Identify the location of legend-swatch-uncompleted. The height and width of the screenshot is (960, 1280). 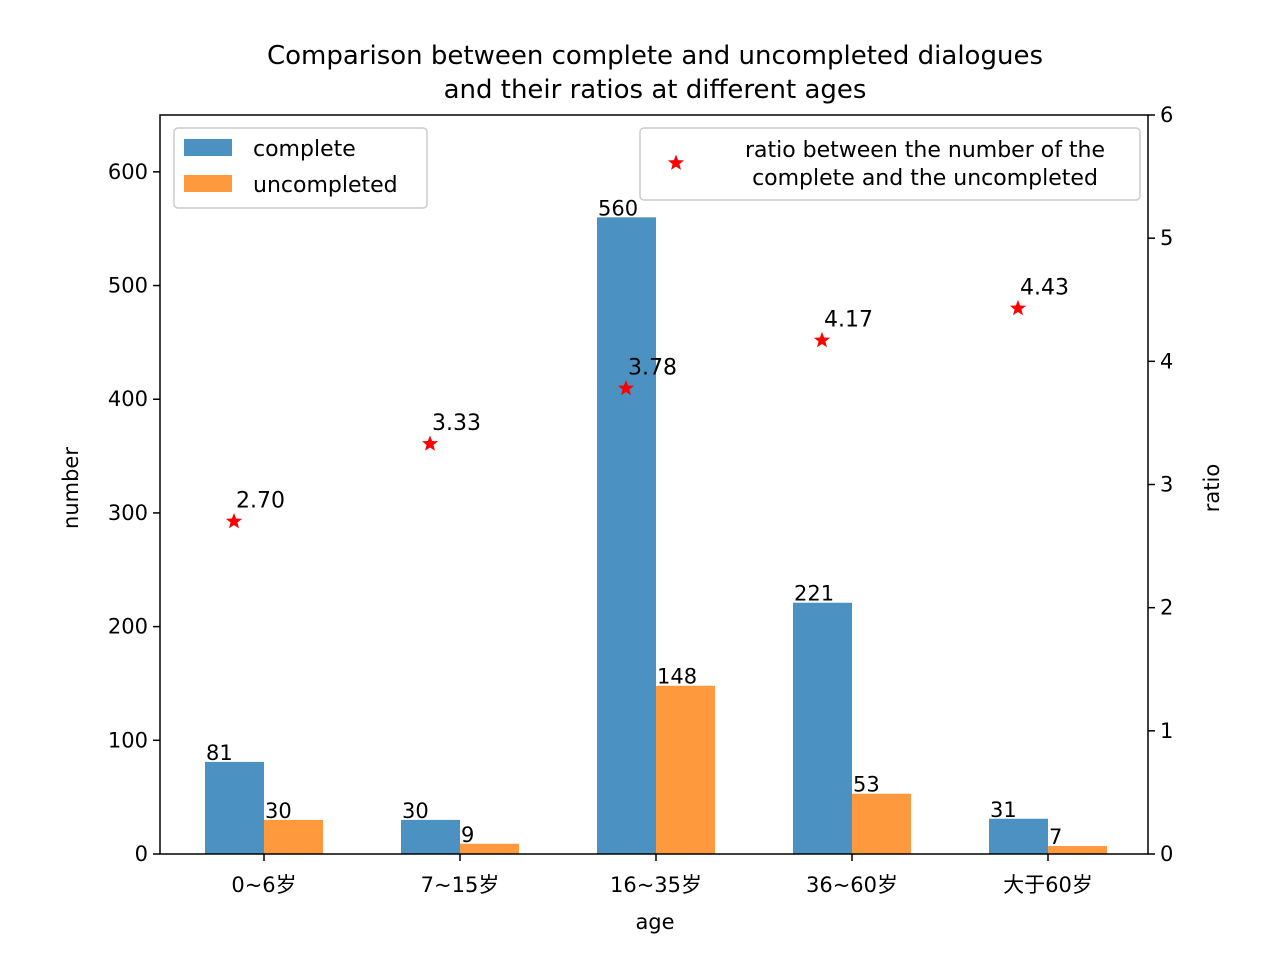
(208, 183).